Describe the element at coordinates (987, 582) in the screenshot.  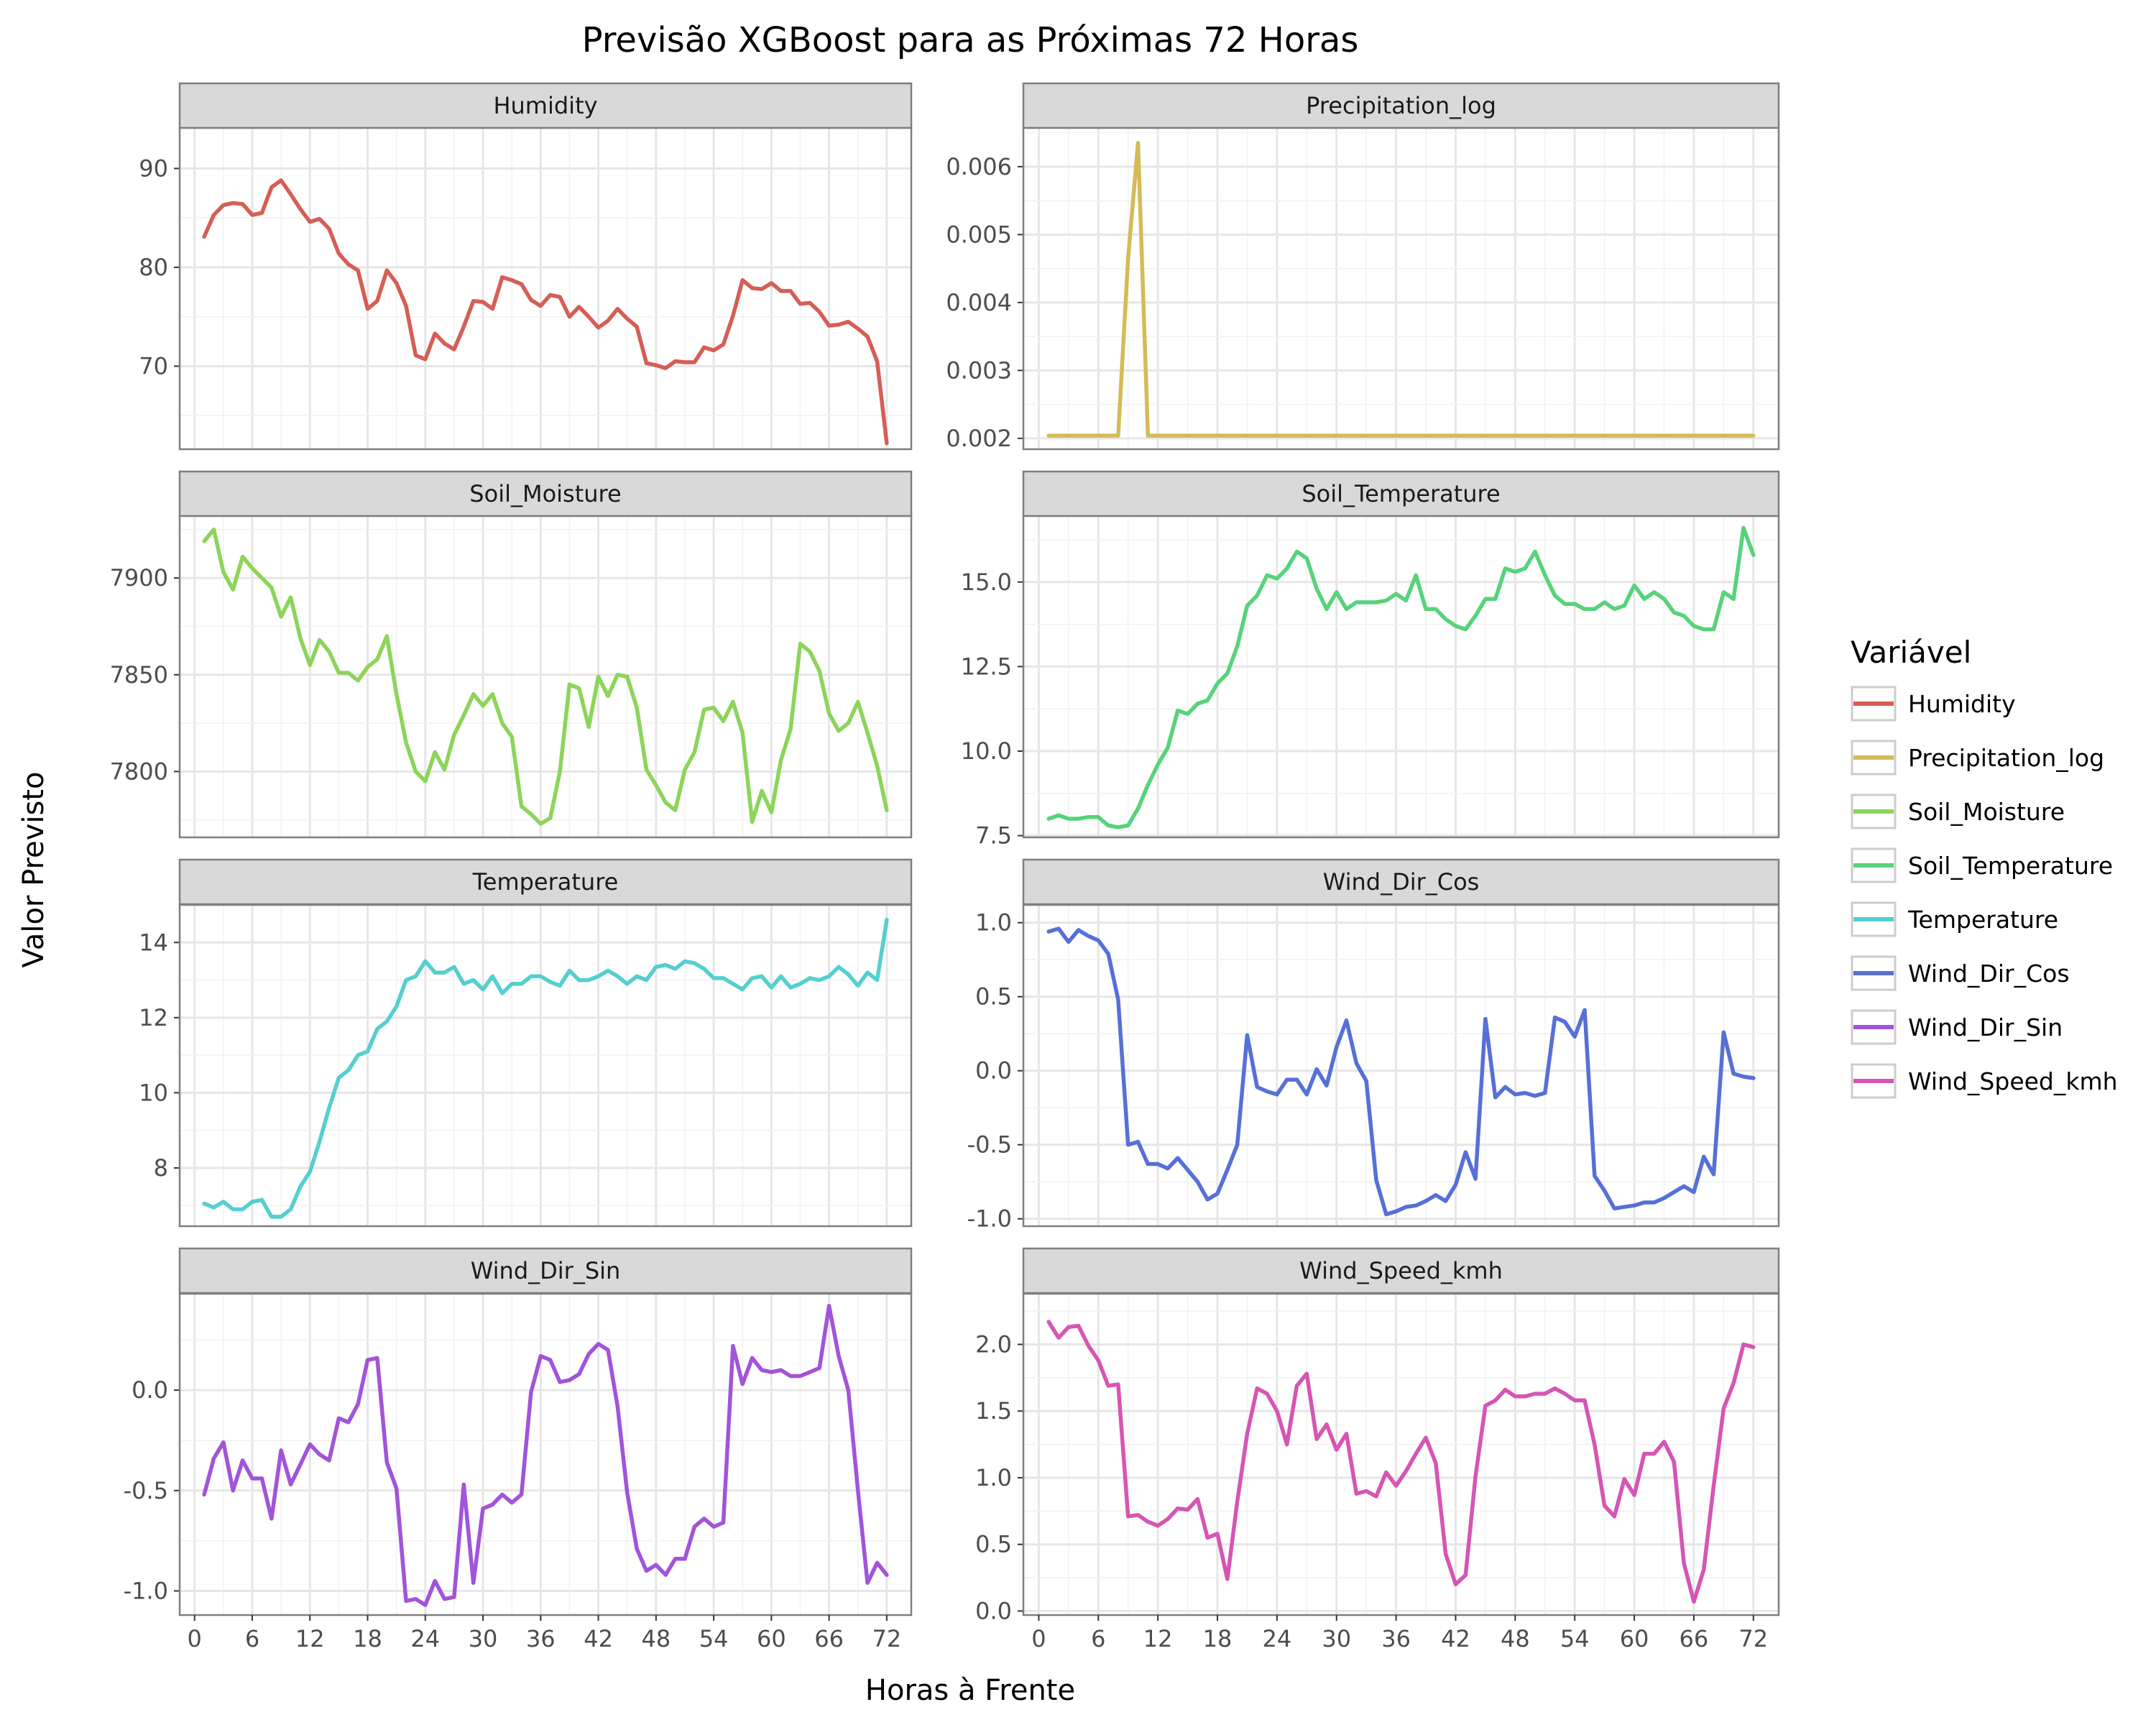
I see `y-tick-label: 15.0` at that location.